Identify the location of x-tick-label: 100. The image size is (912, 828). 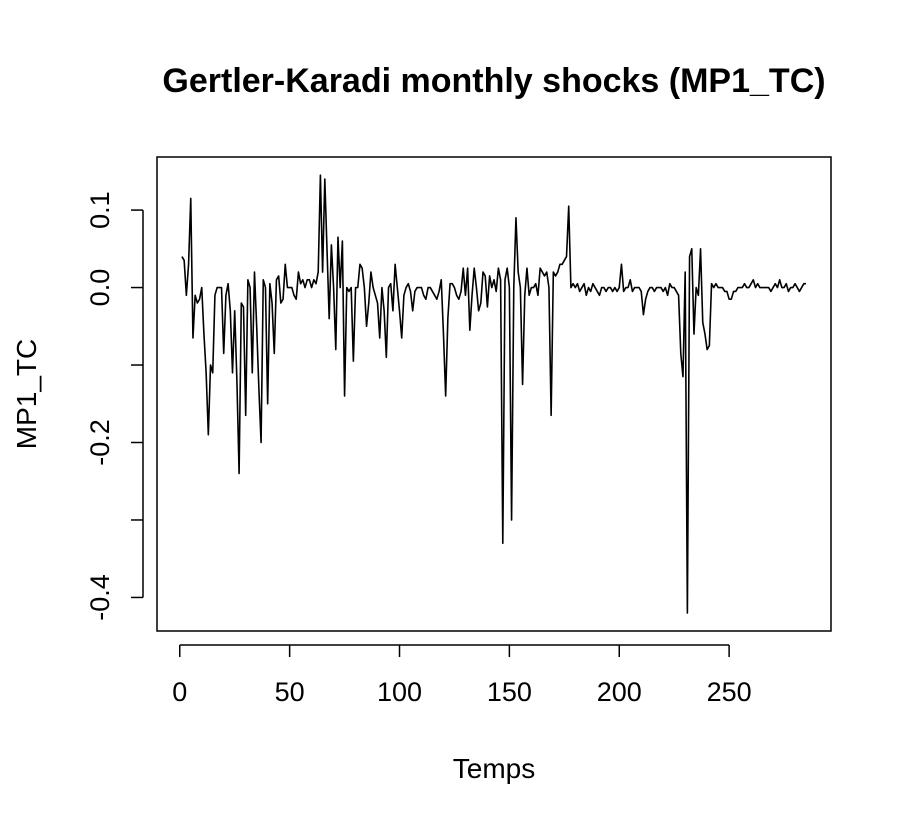
(399, 692).